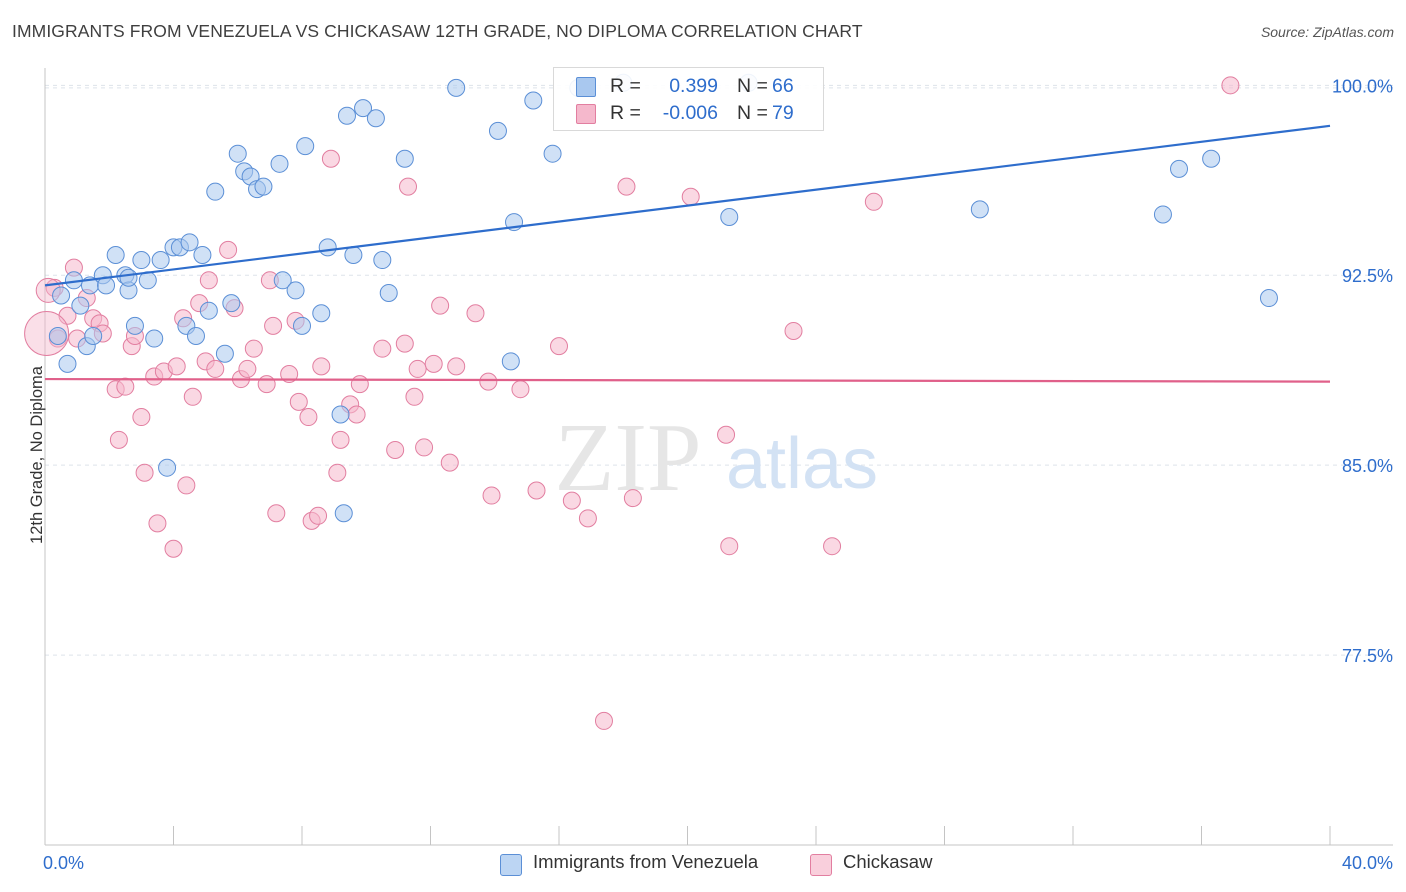  Describe the element at coordinates (1367, 276) in the screenshot. I see `y-tick-label: 92.5%` at that location.